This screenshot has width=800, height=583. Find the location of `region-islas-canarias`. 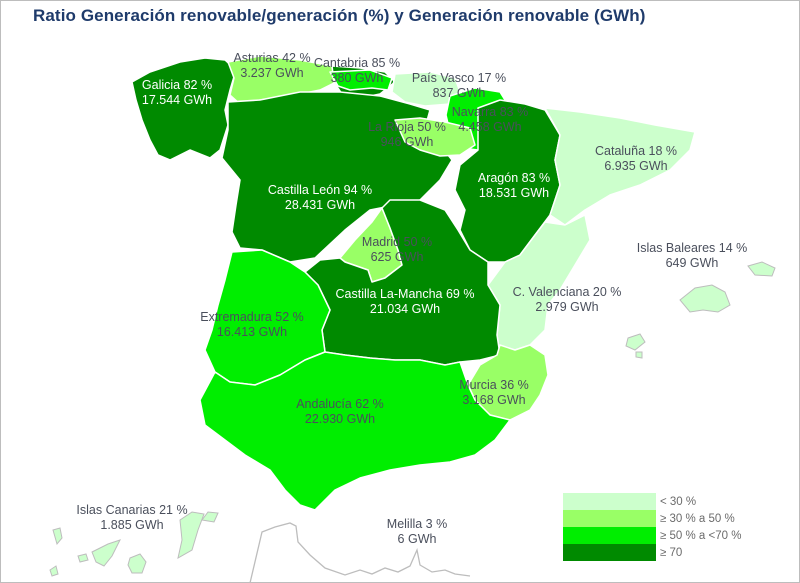

region-islas-canarias is located at coordinates (134, 544).